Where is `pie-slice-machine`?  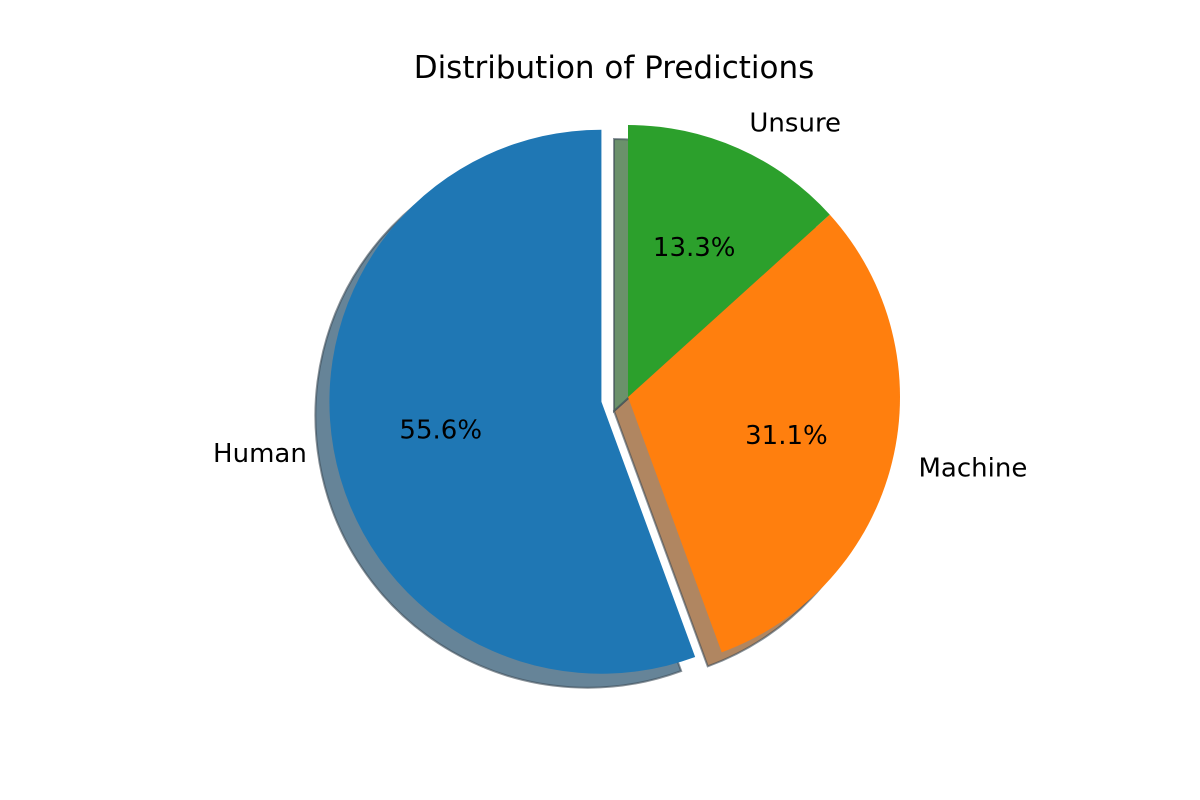 pie-slice-machine is located at coordinates (764, 433).